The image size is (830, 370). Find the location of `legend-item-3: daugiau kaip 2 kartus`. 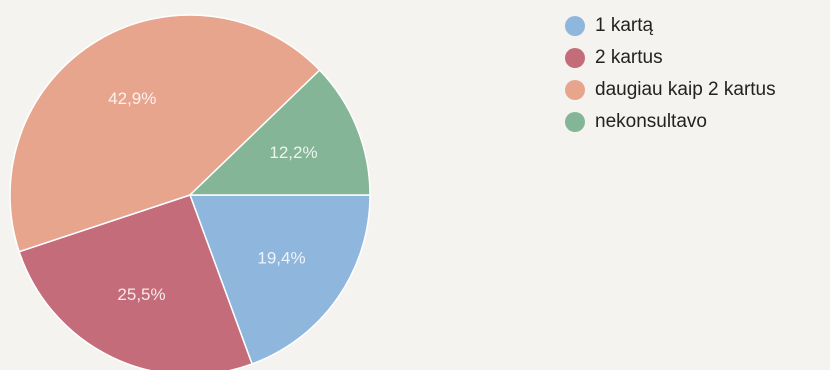

legend-item-3: daugiau kaip 2 kartus is located at coordinates (670, 90).